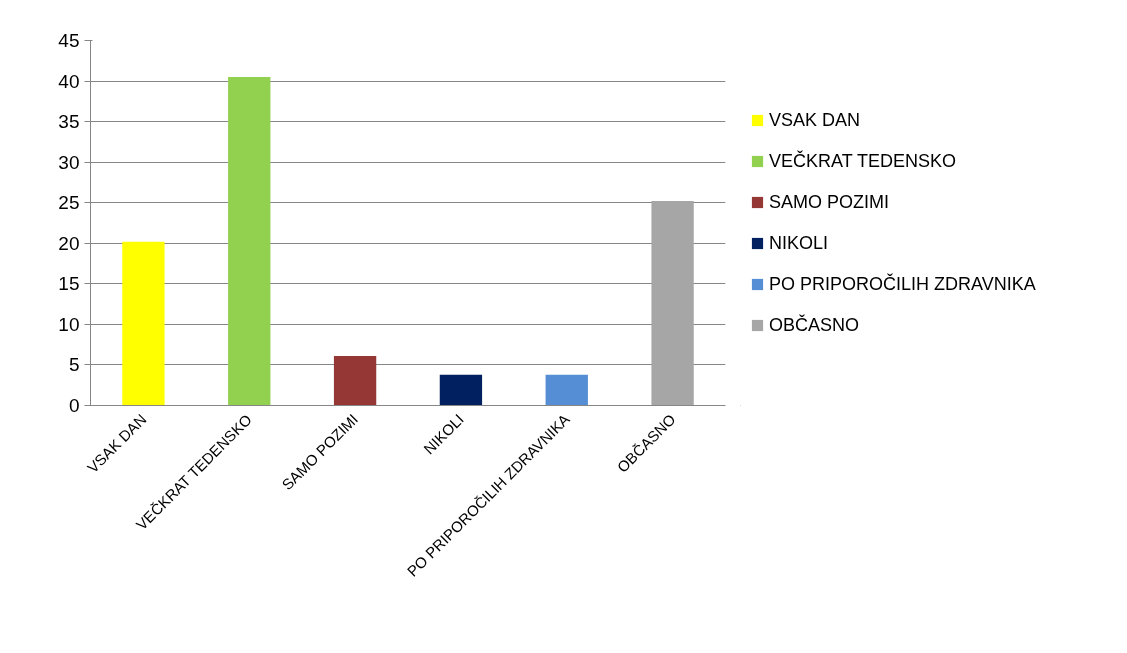 The image size is (1127, 653). What do you see at coordinates (69, 40) in the screenshot?
I see `y-tick-label: 45` at bounding box center [69, 40].